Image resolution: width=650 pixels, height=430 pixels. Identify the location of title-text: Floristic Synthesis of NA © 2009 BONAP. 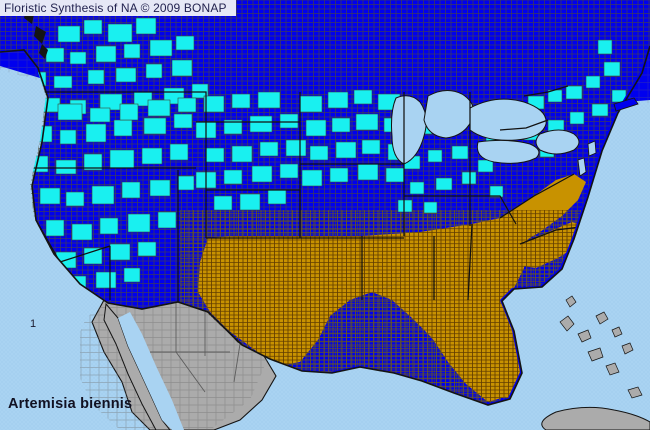
(115, 8).